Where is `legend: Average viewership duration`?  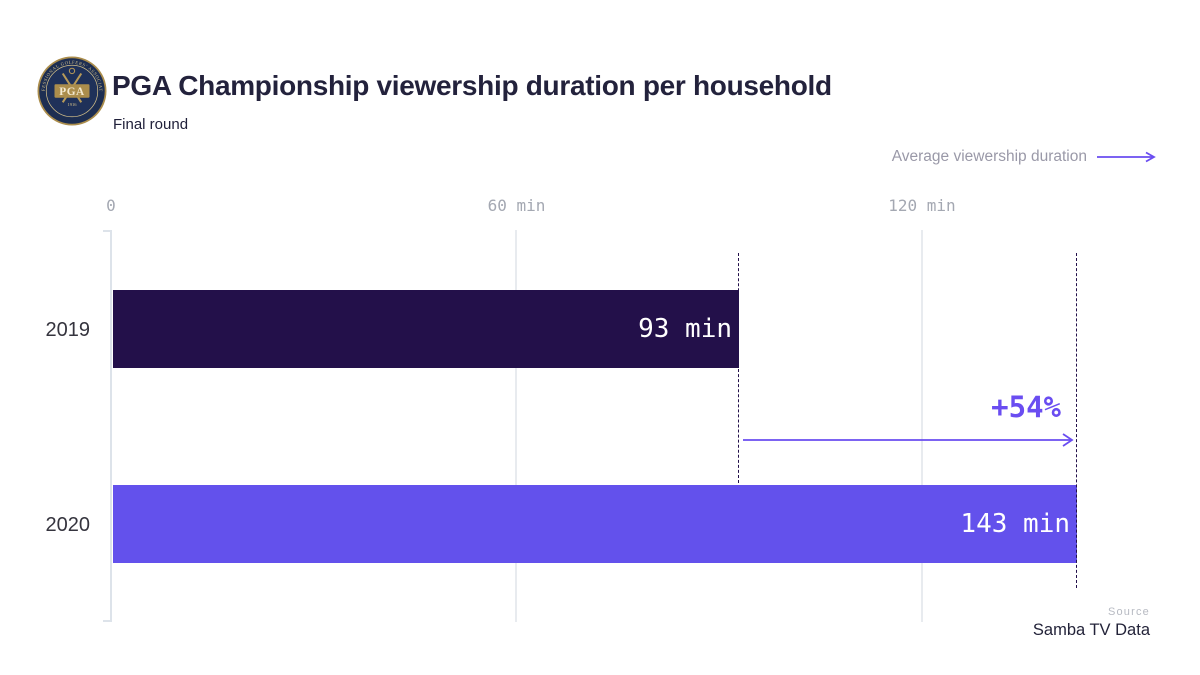 legend: Average viewership duration is located at coordinates (1025, 157).